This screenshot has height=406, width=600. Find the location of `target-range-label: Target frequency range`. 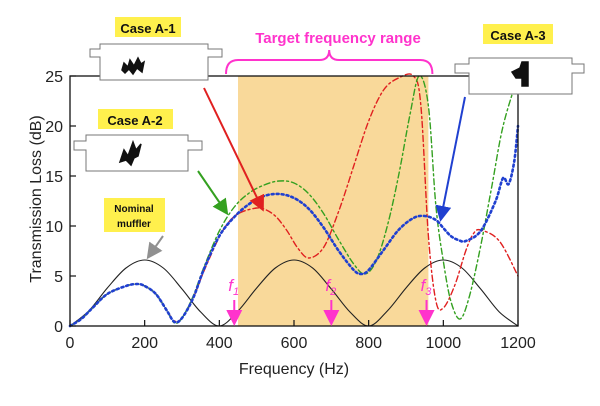

target-range-label: Target frequency range is located at coordinates (338, 38).